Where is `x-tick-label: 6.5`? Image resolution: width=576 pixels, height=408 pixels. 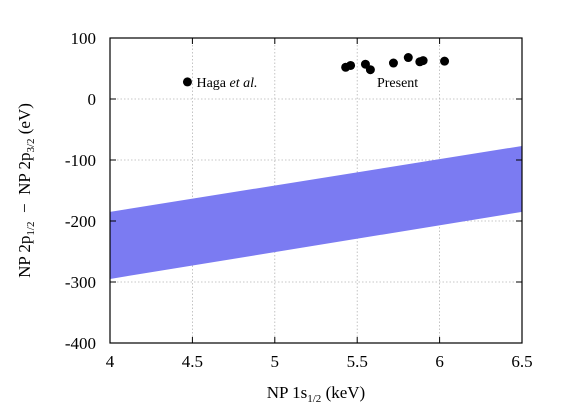
x-tick-label: 6.5 is located at coordinates (521, 361).